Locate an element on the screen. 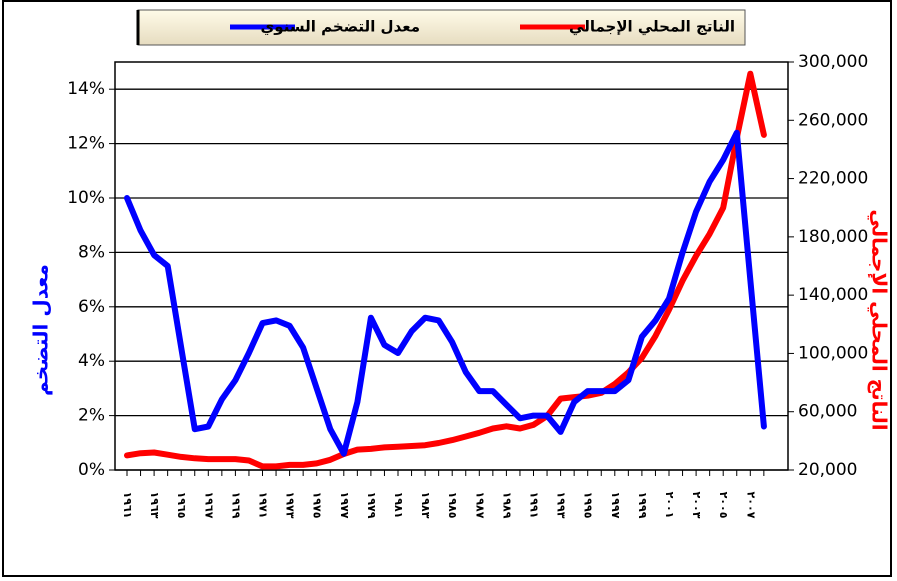 This screenshot has width=897, height=581. x-tick-label: ١٩٧٩ is located at coordinates (371, 505).